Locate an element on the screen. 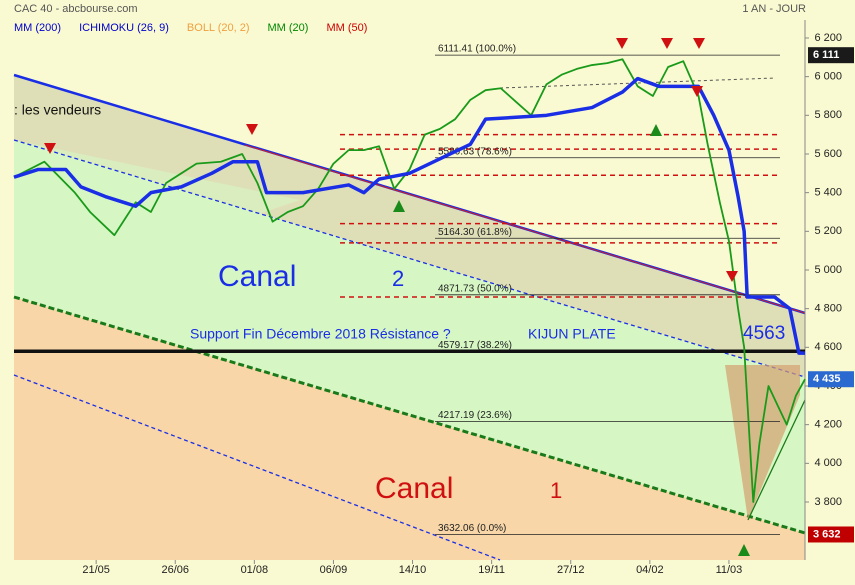 The image size is (855, 585). x-tick-label: 27/12 is located at coordinates (571, 570).